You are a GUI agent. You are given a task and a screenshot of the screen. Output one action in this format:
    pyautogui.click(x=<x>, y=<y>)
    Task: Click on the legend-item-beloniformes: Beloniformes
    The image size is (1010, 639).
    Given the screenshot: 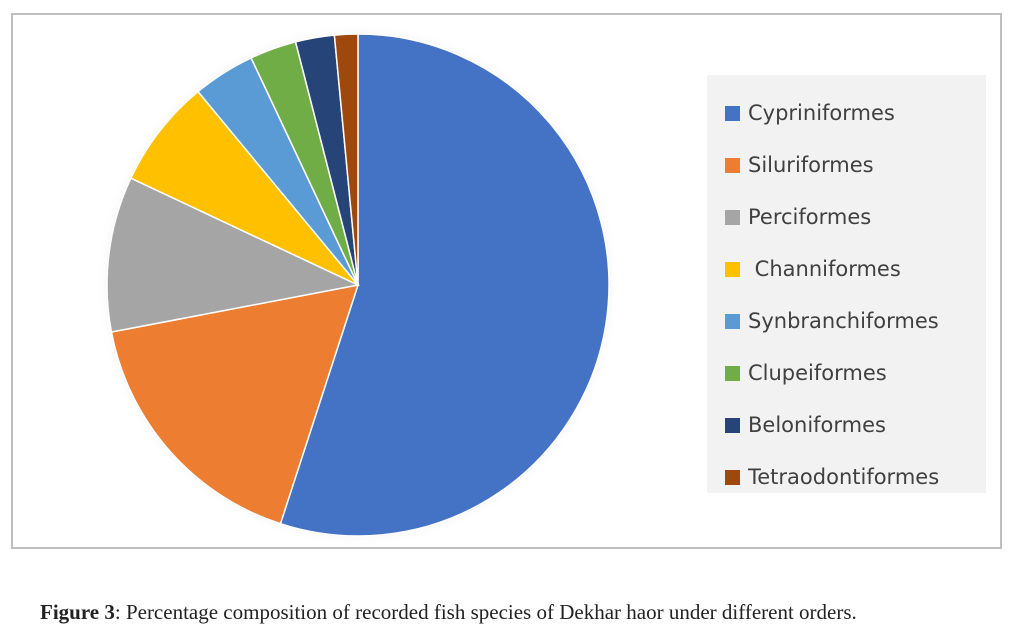 What is the action you would take?
    pyautogui.click(x=805, y=425)
    